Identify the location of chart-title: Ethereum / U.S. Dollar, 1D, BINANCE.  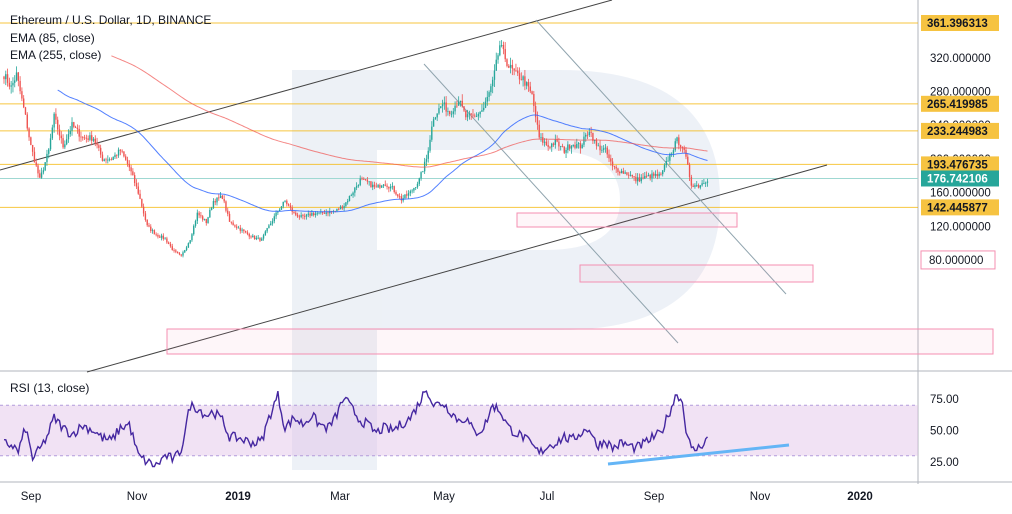
(111, 20).